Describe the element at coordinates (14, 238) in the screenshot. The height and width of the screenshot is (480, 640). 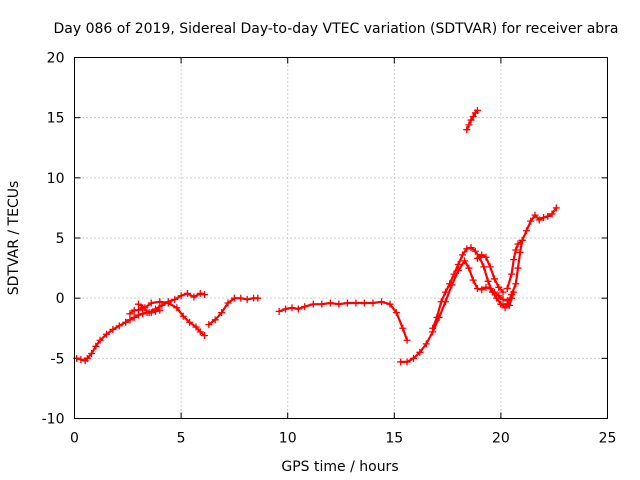
I see `y-axis-label: SDTVAR / TECUs` at that location.